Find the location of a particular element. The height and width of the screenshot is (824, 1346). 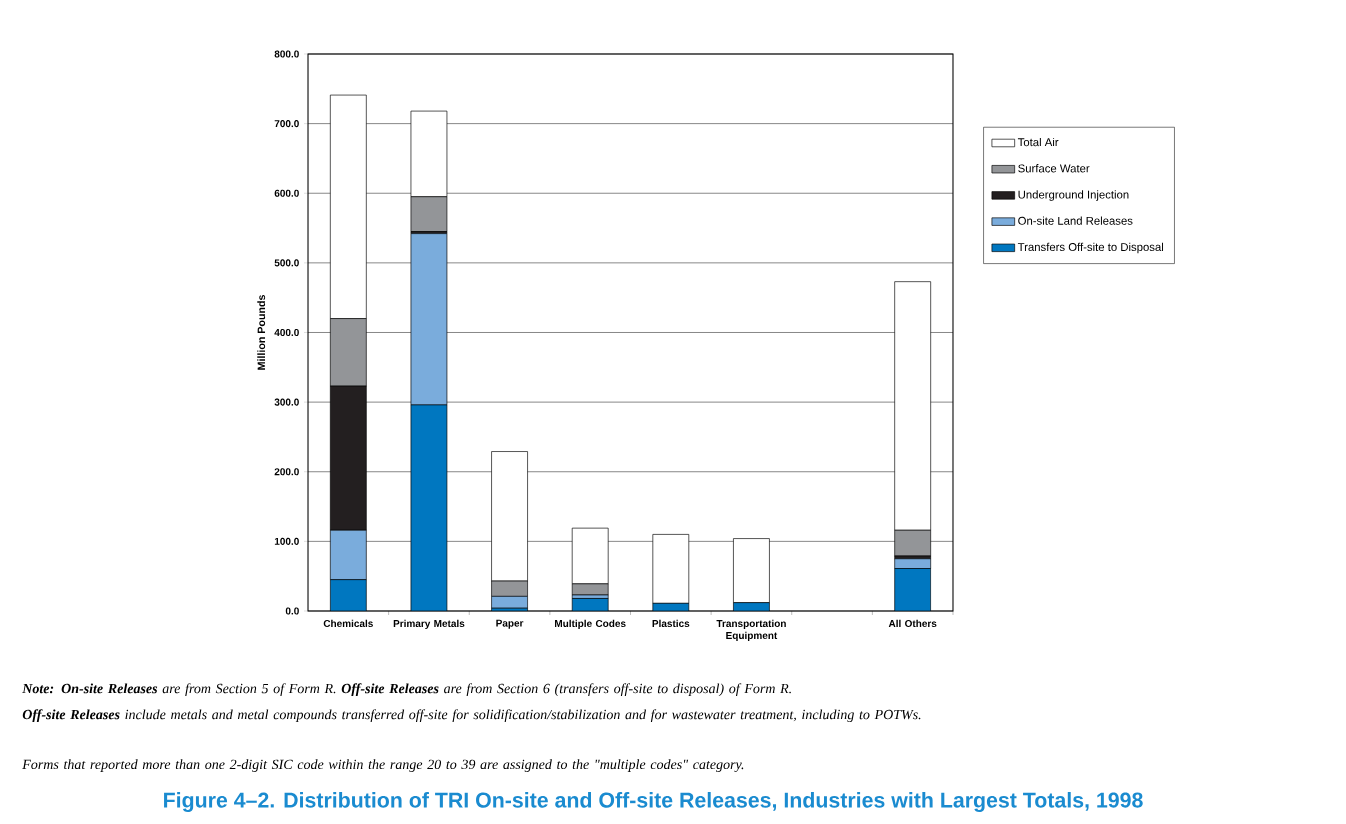

text: Forms that reported more than one 2-digit SIC code within the range 20 to 39 are assigned to the "multiple codes" category. is located at coordinates (383, 765).